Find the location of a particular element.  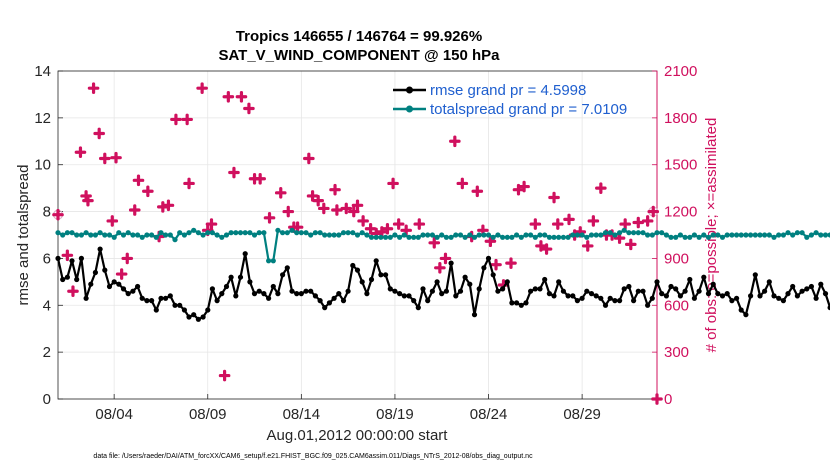

x-tick-label: 08/09 is located at coordinates (208, 414).